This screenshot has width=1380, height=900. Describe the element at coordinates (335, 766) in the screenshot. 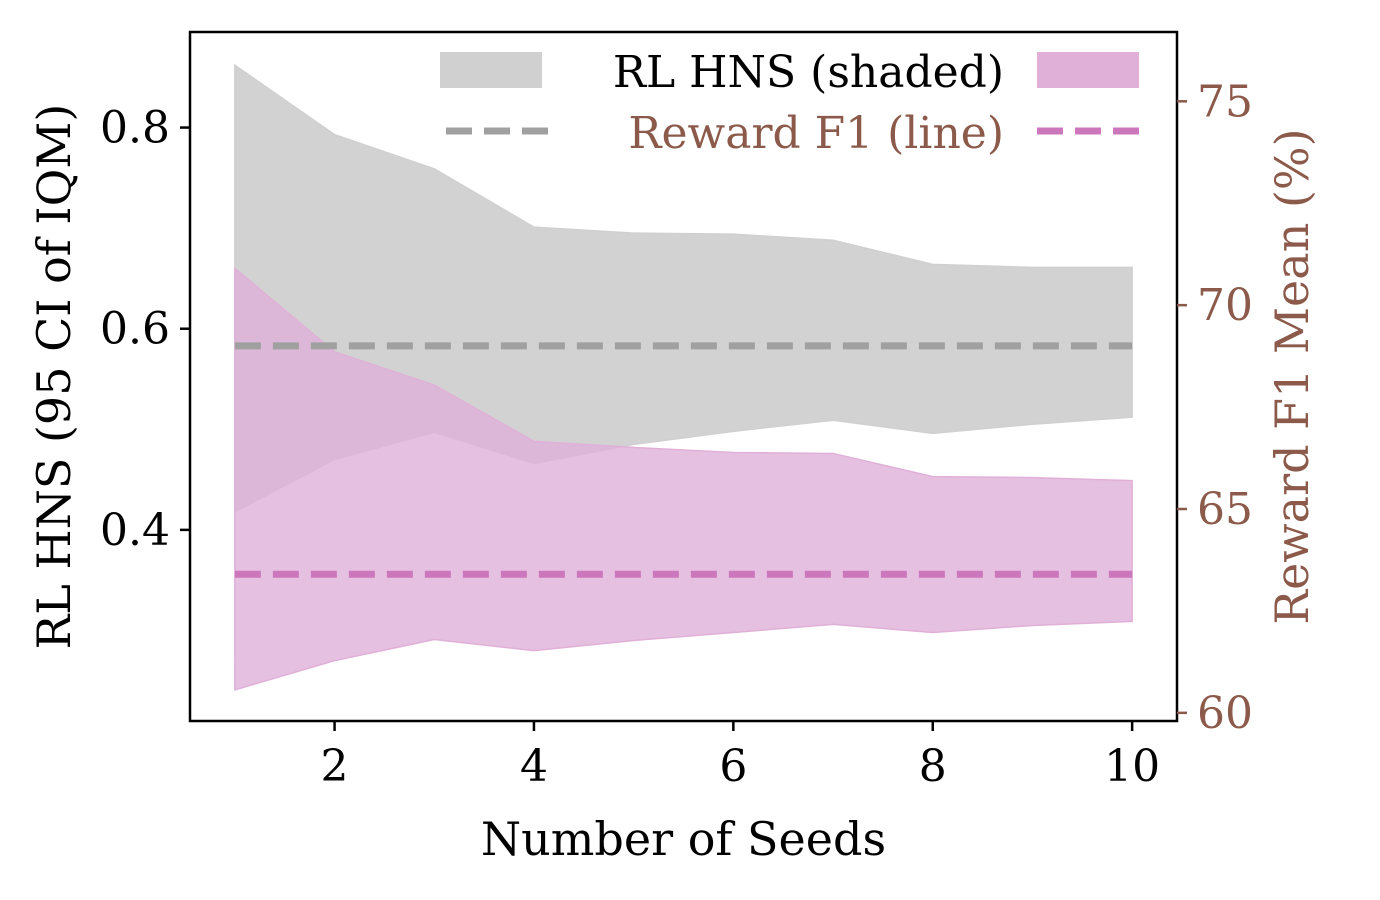

I see `x-tick-label-2: 2` at that location.